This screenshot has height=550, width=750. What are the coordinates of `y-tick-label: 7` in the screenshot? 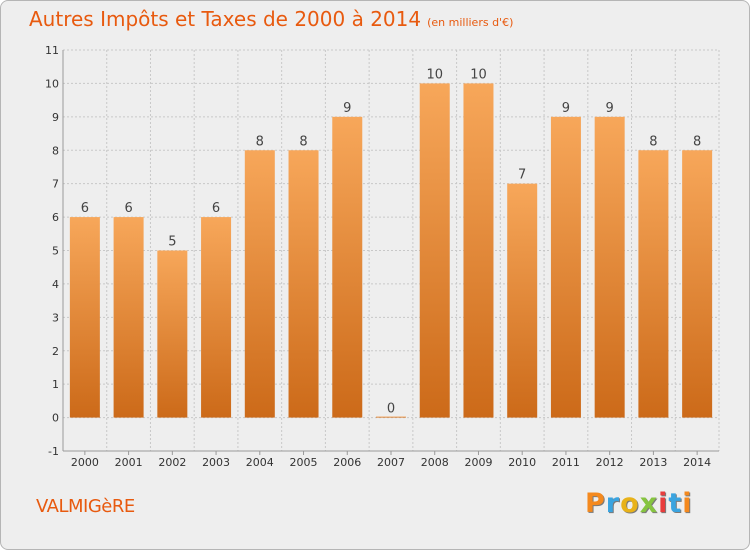 It's located at (55, 184).